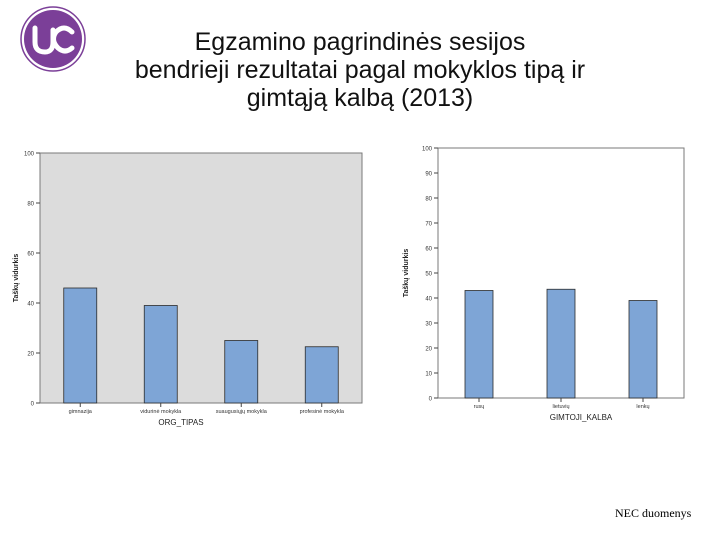 The height and width of the screenshot is (540, 720). I want to click on left-y-axis-label: Taškų vidurkis, so click(16, 278).